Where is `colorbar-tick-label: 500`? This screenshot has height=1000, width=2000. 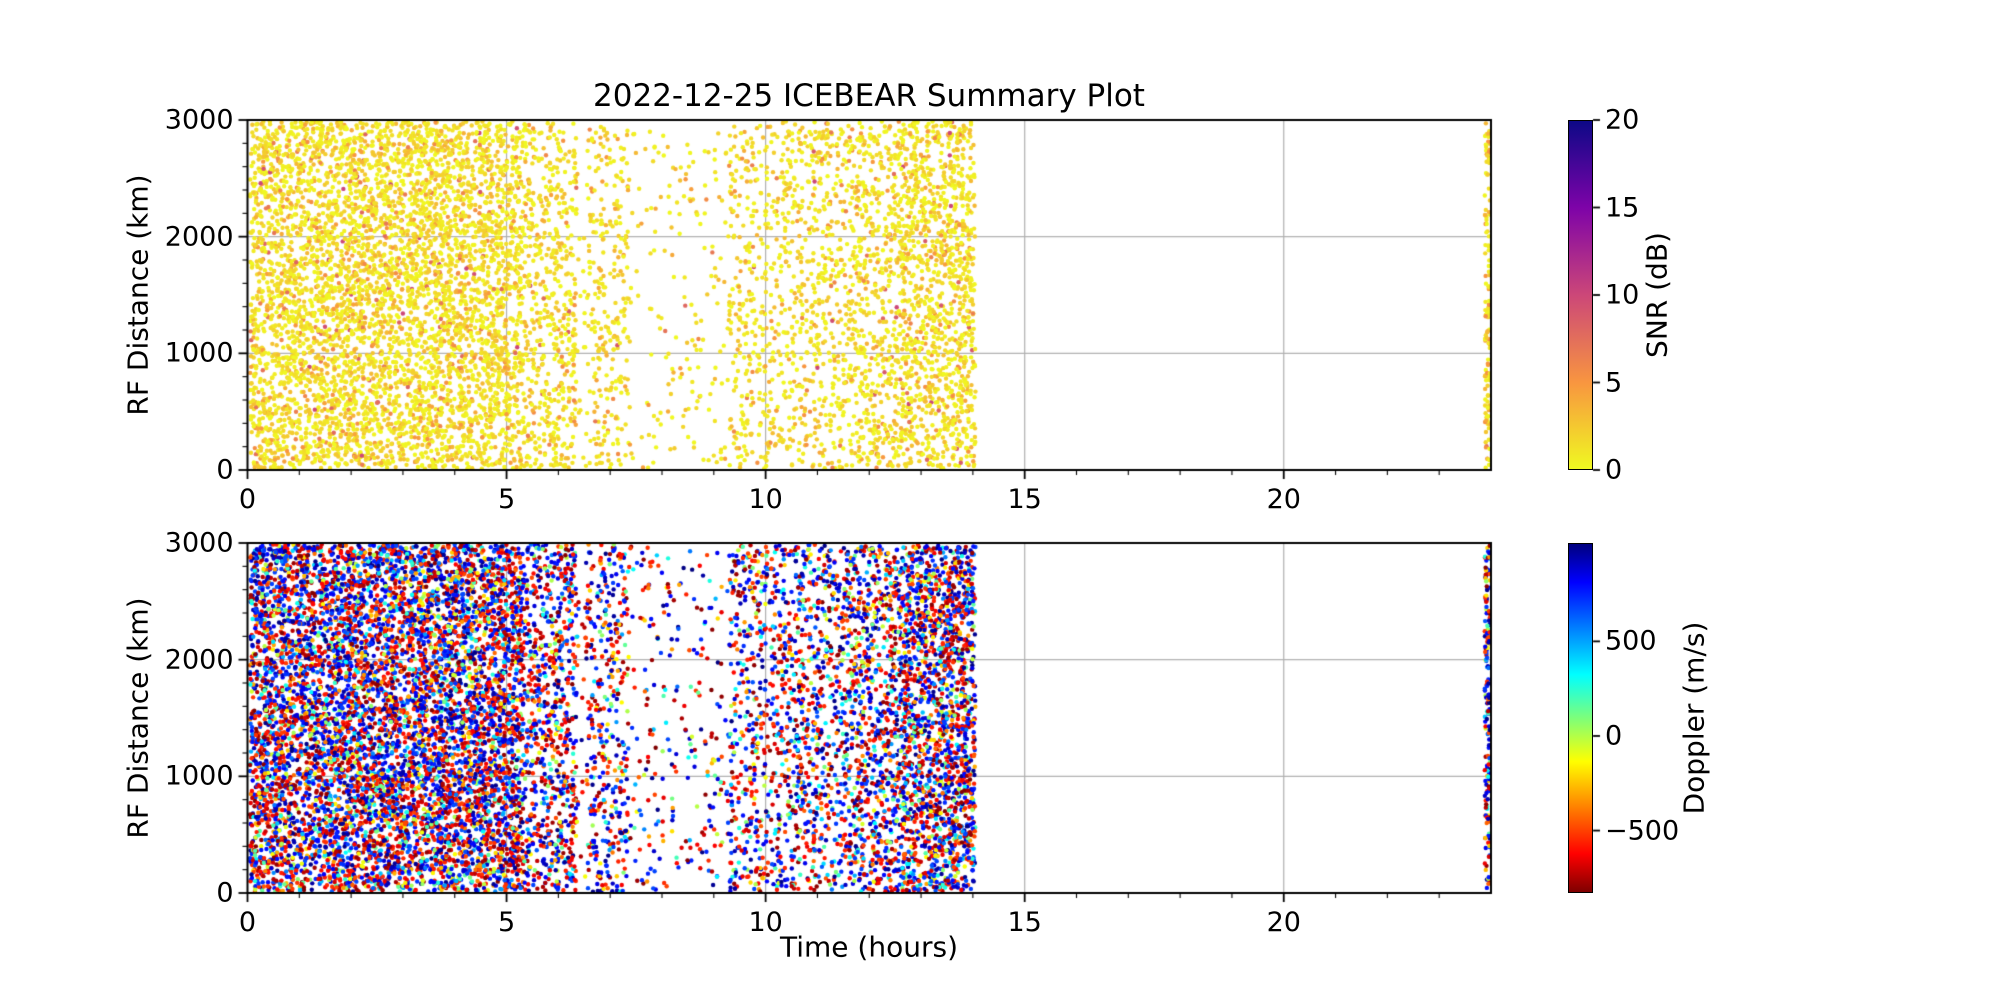
colorbar-tick-label: 500 is located at coordinates (1631, 641).